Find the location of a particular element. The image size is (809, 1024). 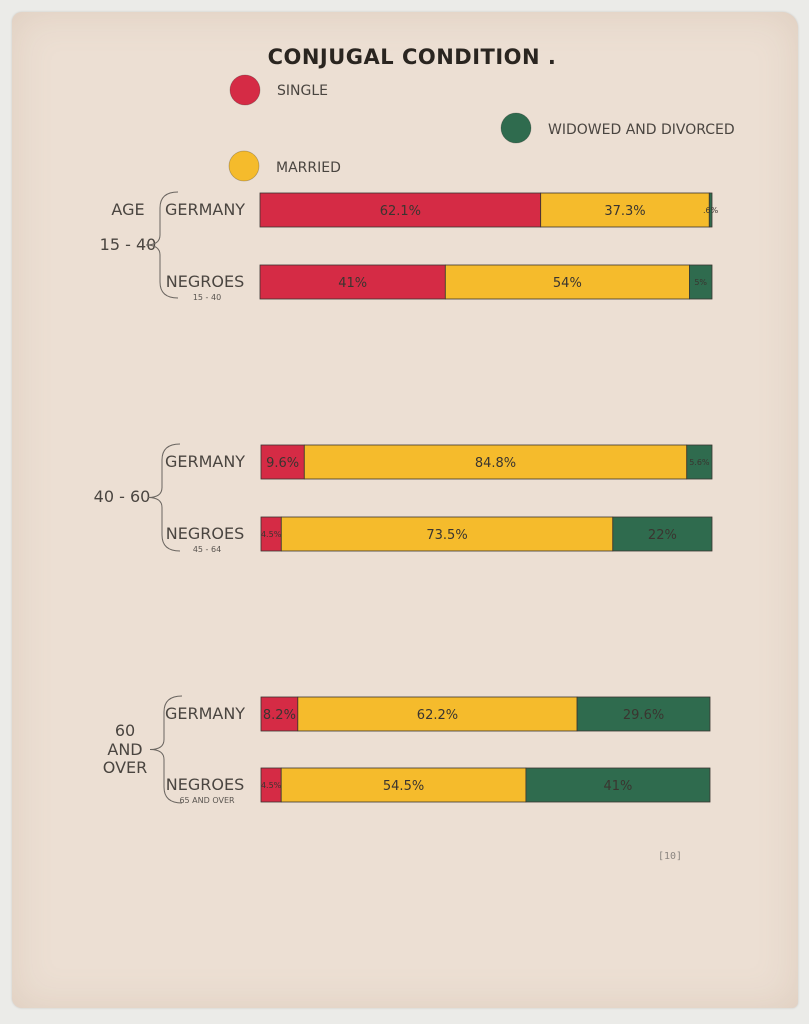

bar-value-label: .6% is located at coordinates (711, 210).